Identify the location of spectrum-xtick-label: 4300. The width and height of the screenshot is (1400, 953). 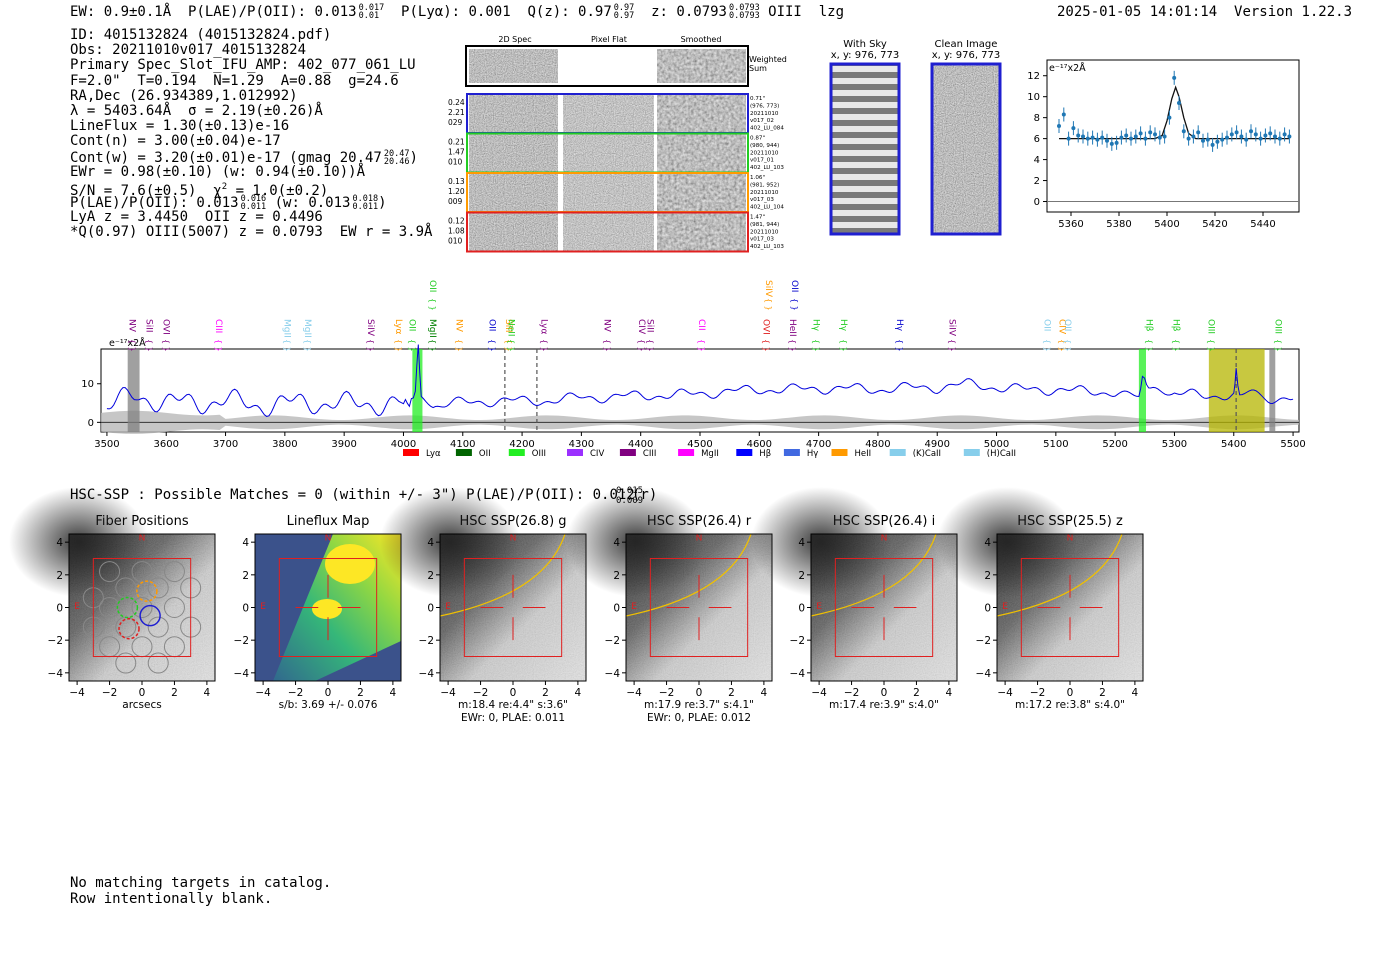
(581, 444).